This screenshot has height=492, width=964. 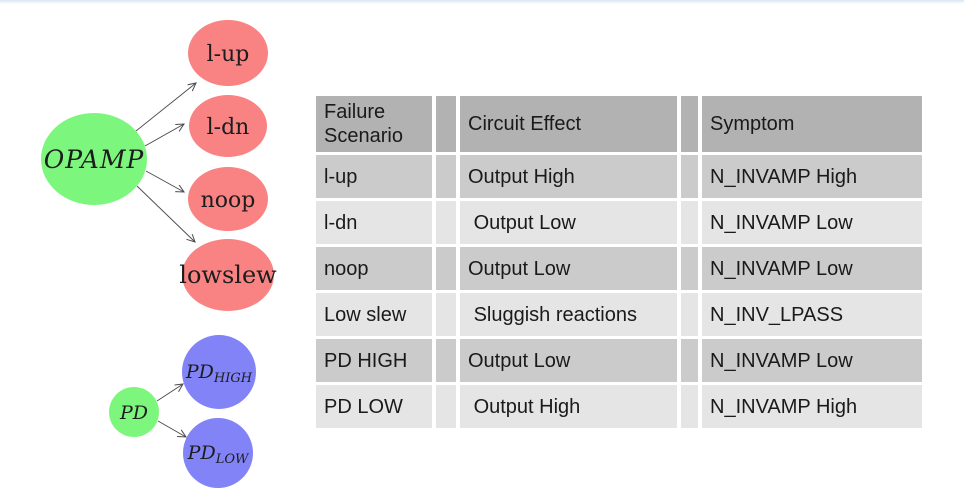 I want to click on node-l-dn-label: l-dn, so click(x=228, y=127).